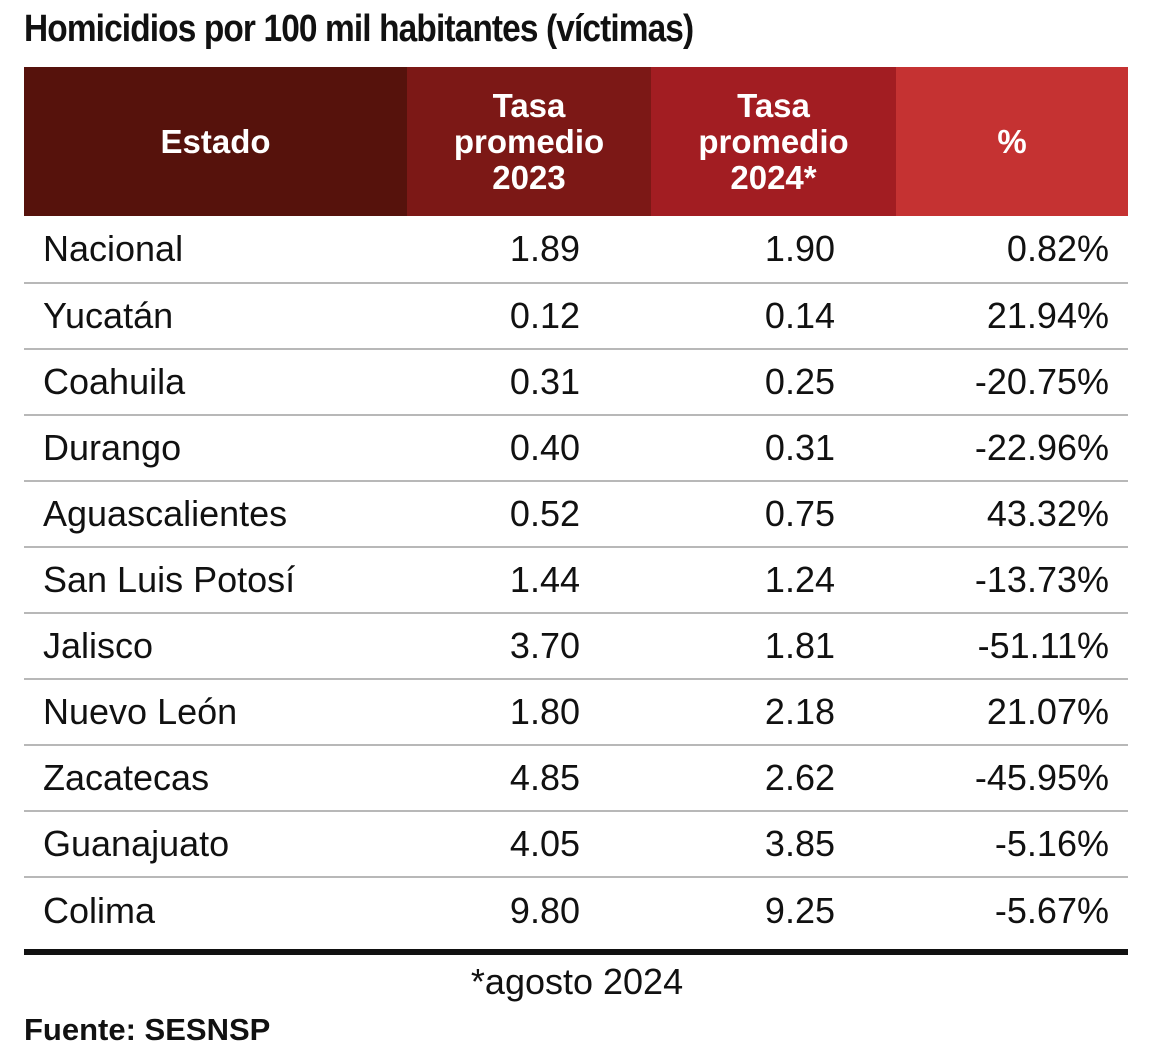 The width and height of the screenshot is (1154, 1060). I want to click on header-line: 2024*, so click(773, 177).